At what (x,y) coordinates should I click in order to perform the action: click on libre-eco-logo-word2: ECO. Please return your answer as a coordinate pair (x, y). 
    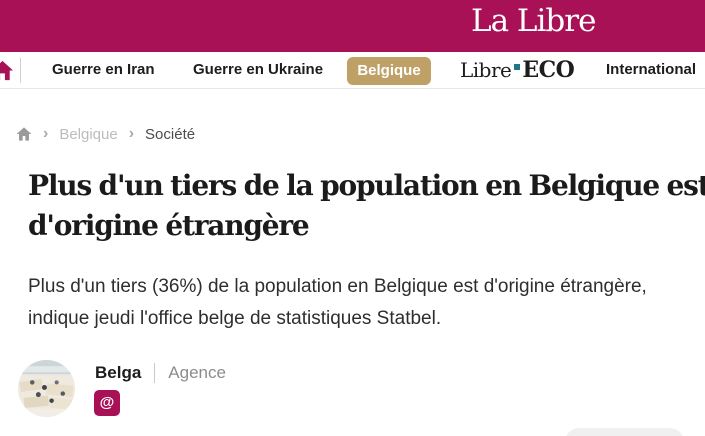
    Looking at the image, I should click on (548, 70).